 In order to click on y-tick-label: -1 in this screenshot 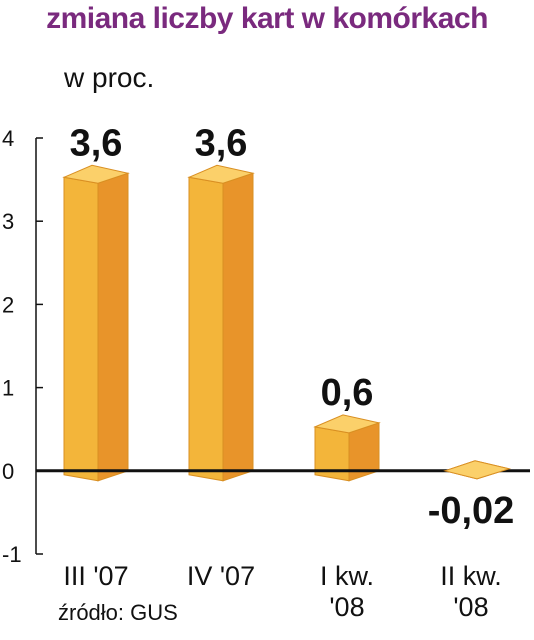, I will do `click(12, 554)`.